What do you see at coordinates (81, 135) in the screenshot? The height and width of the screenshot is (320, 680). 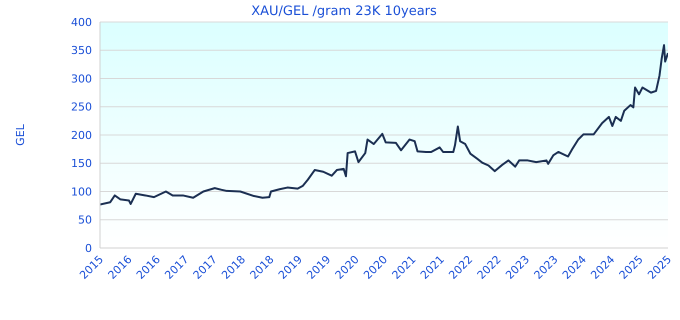 I see `y-tick-label: 200` at bounding box center [81, 135].